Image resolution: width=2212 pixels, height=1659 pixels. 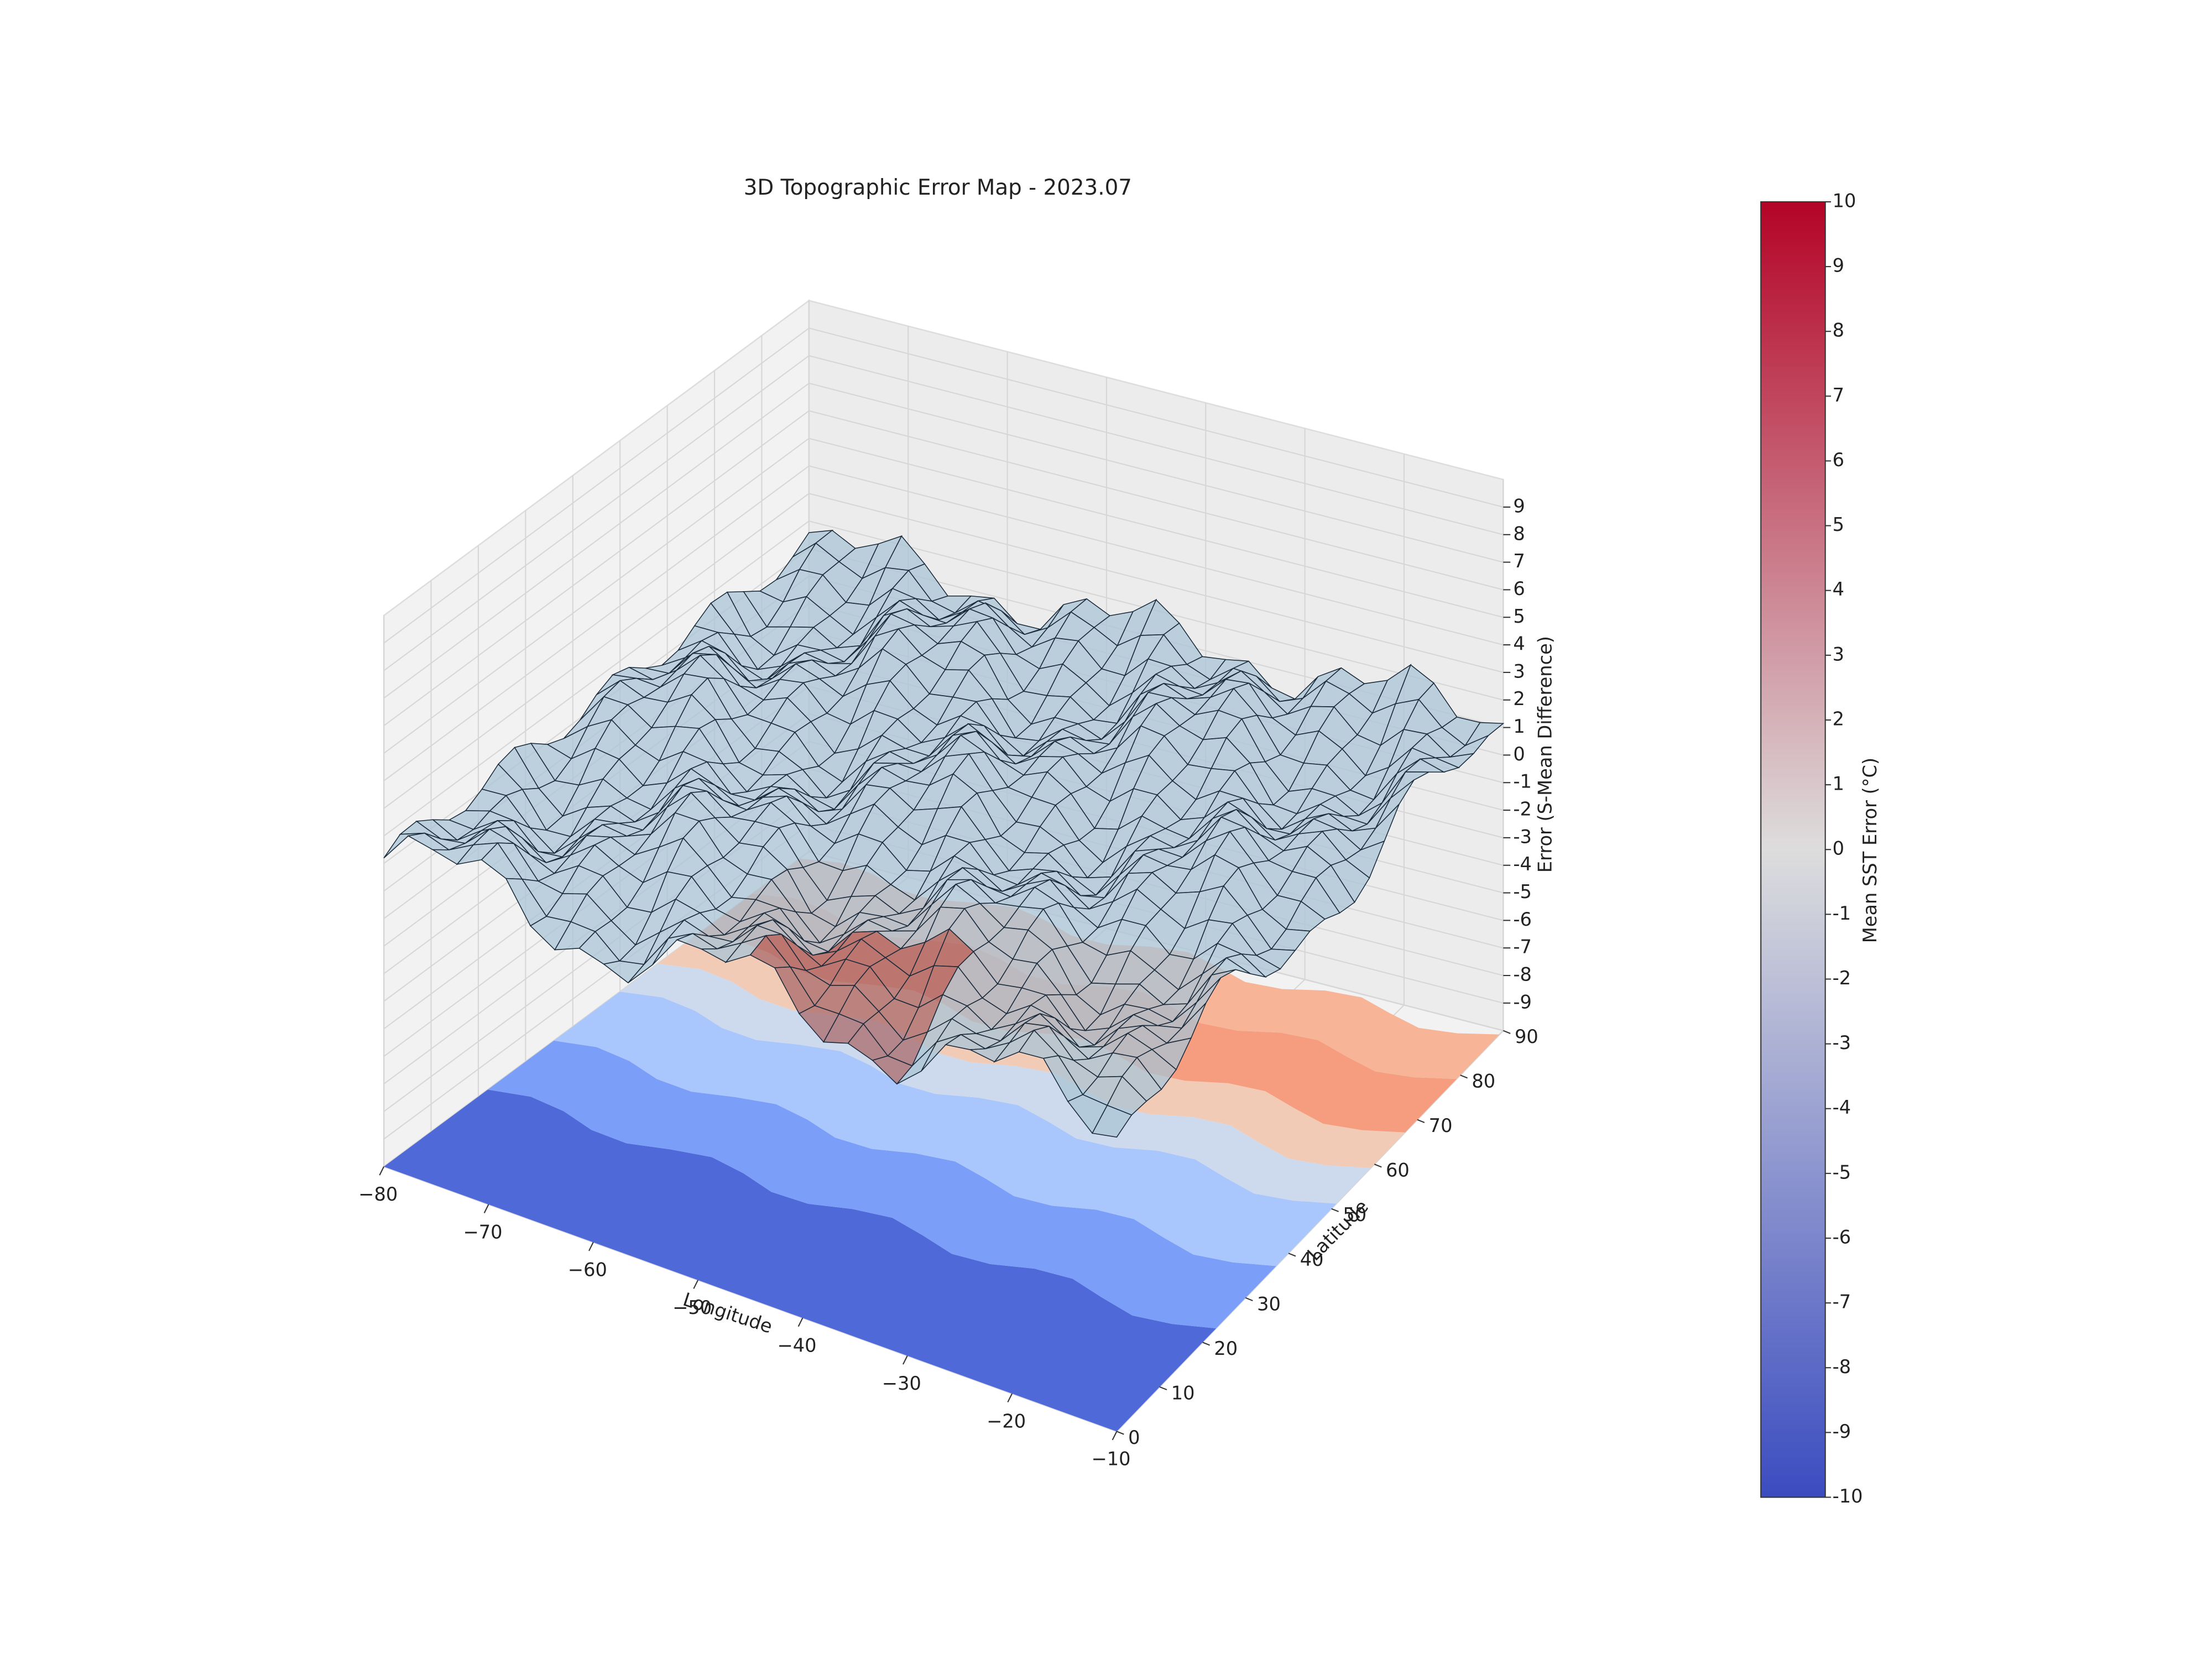 What do you see at coordinates (1134, 1438) in the screenshot?
I see `y-tick-label: 0` at bounding box center [1134, 1438].